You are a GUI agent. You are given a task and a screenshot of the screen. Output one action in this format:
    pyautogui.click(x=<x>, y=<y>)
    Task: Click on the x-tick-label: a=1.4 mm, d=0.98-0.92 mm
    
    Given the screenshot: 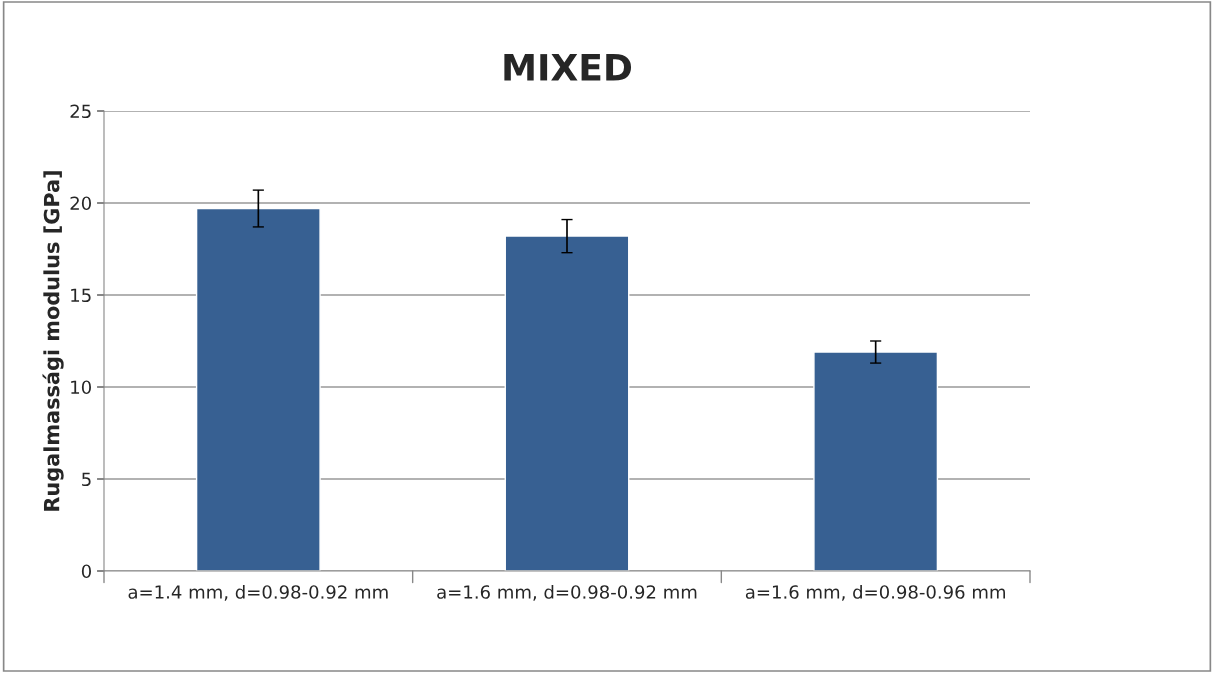 What is the action you would take?
    pyautogui.click(x=258, y=592)
    